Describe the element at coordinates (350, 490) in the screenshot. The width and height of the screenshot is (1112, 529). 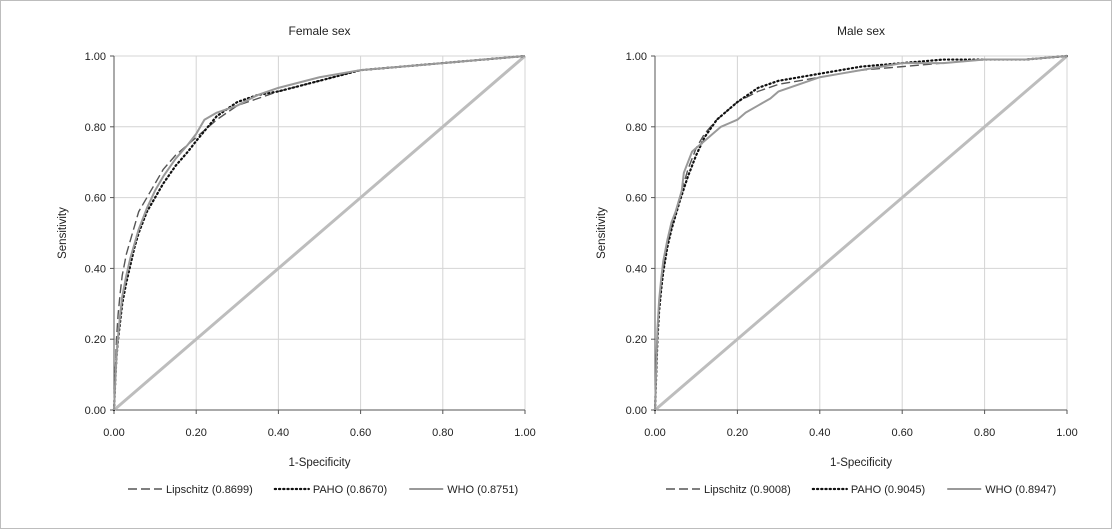
I see `legend-label-paho: PAHO (0.8670)` at that location.